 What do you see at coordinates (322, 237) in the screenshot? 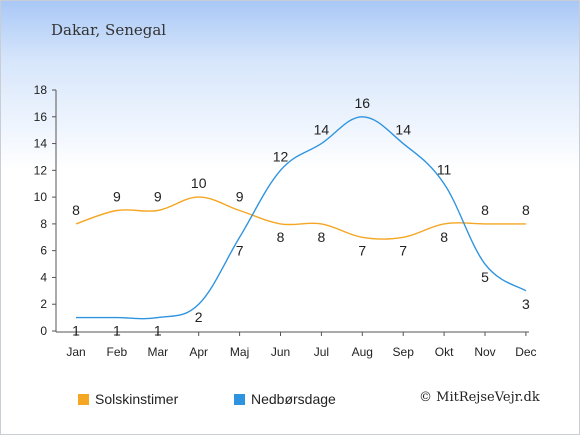
I see `data-label-solskinstimer-jul: 8` at bounding box center [322, 237].